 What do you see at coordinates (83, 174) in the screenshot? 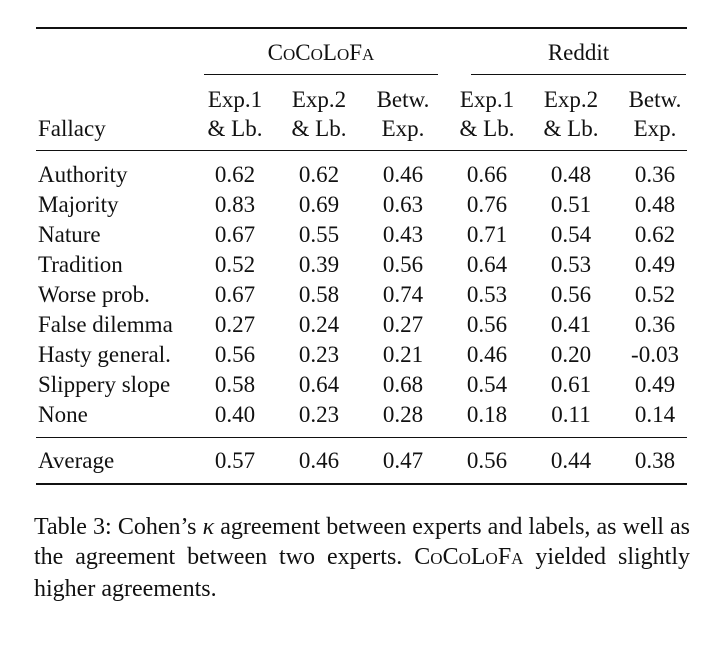
I see `row-label: Authority` at bounding box center [83, 174].